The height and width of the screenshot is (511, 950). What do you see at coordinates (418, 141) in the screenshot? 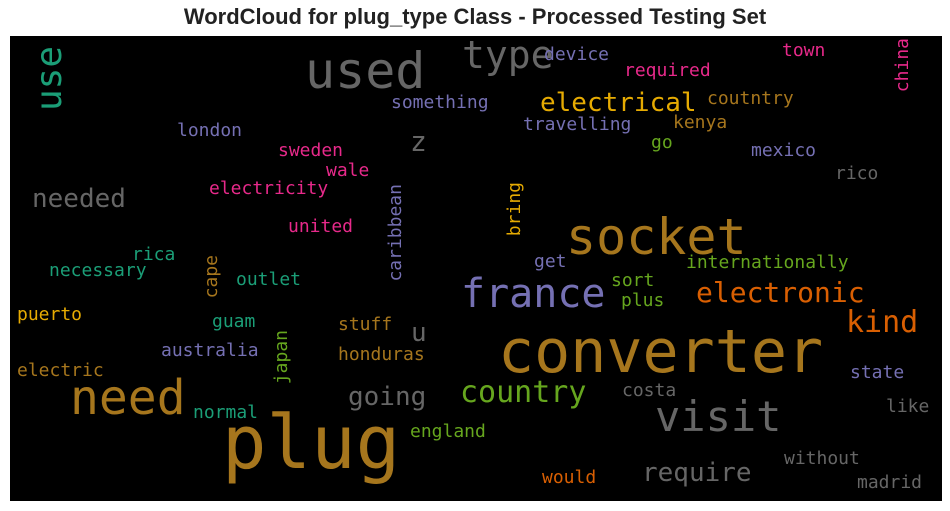
I see `word-z: z` at bounding box center [418, 141].